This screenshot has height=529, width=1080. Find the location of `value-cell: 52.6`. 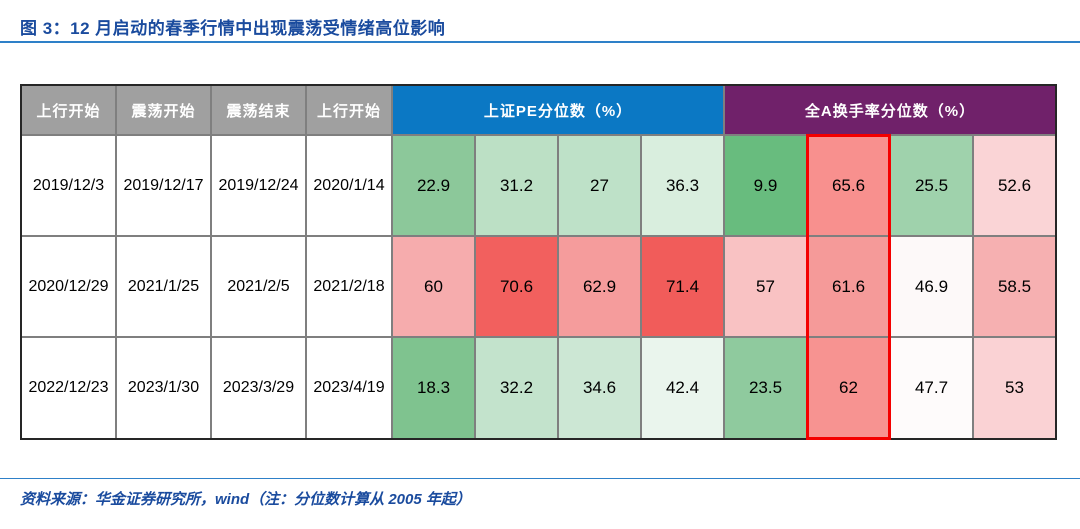

value-cell: 52.6 is located at coordinates (1014, 185).